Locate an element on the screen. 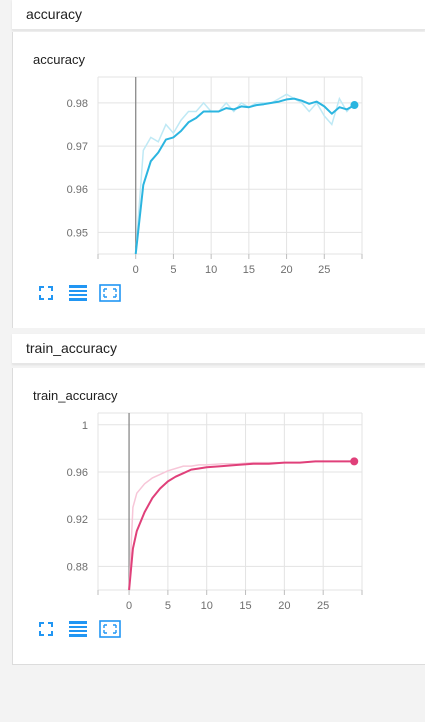 The image size is (425, 722). y-tick-label: 0.95 is located at coordinates (77, 233).